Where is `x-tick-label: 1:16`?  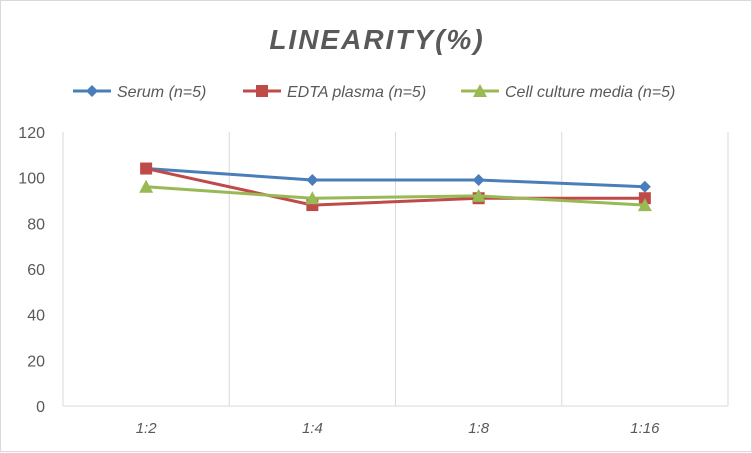 x-tick-label: 1:16 is located at coordinates (645, 428).